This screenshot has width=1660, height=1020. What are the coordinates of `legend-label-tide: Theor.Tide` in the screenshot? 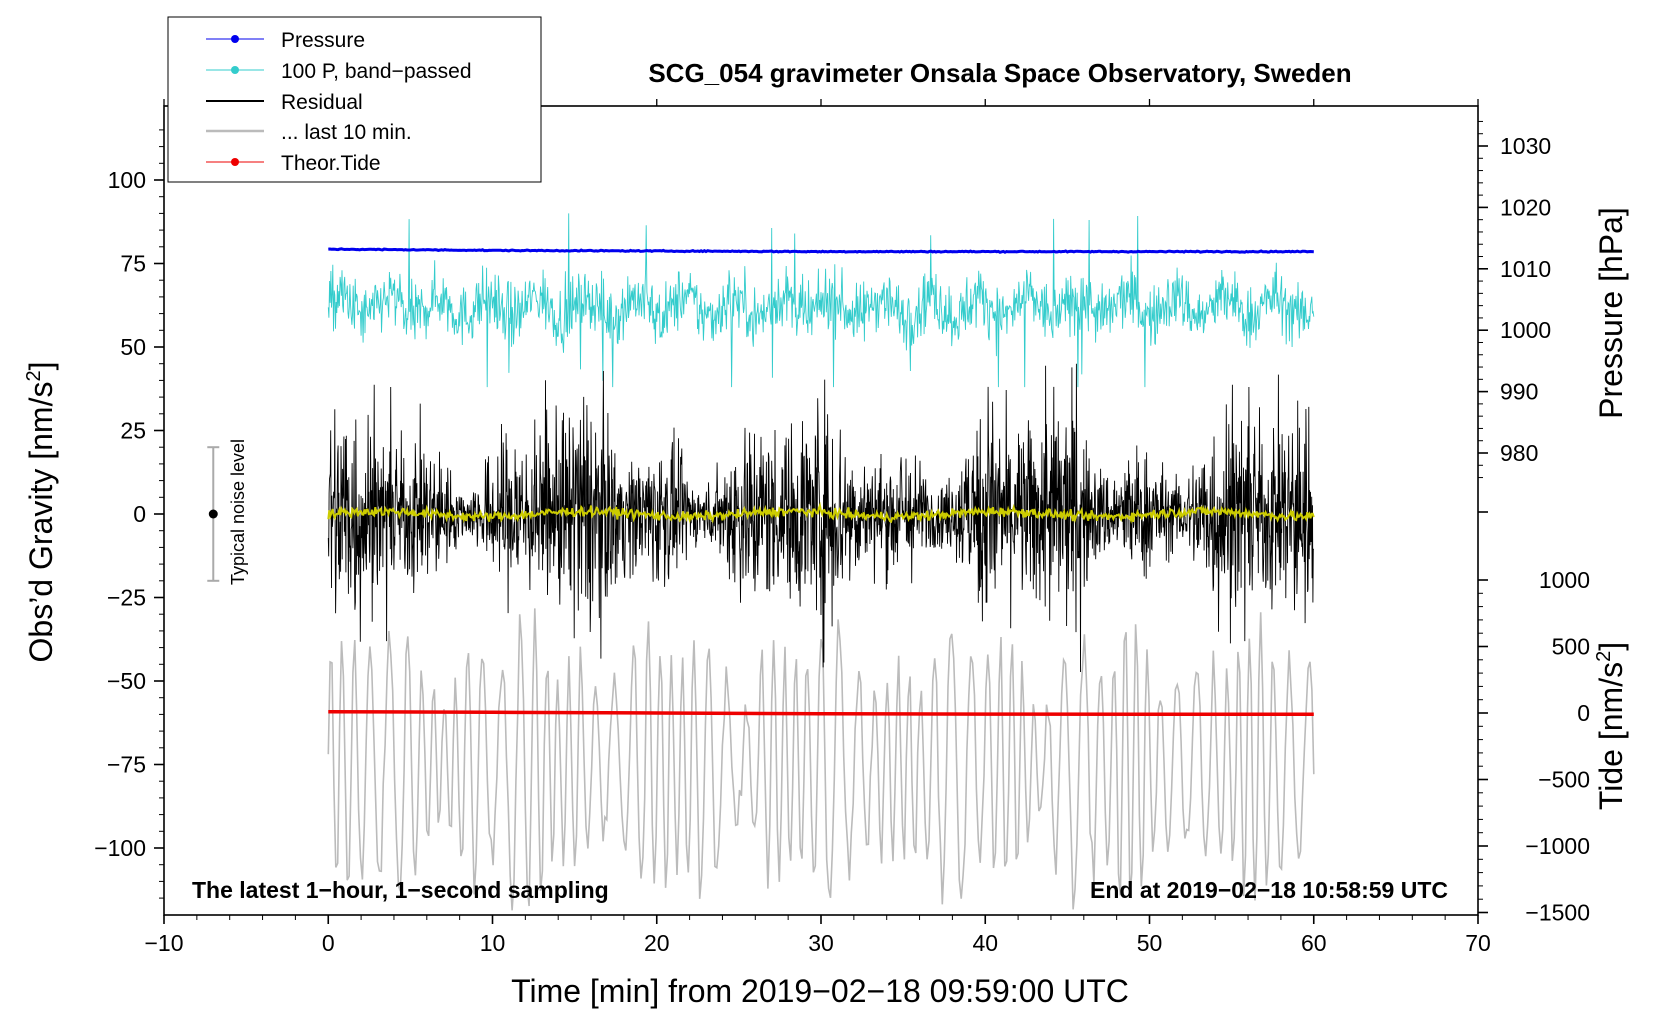 It's located at (331, 163).